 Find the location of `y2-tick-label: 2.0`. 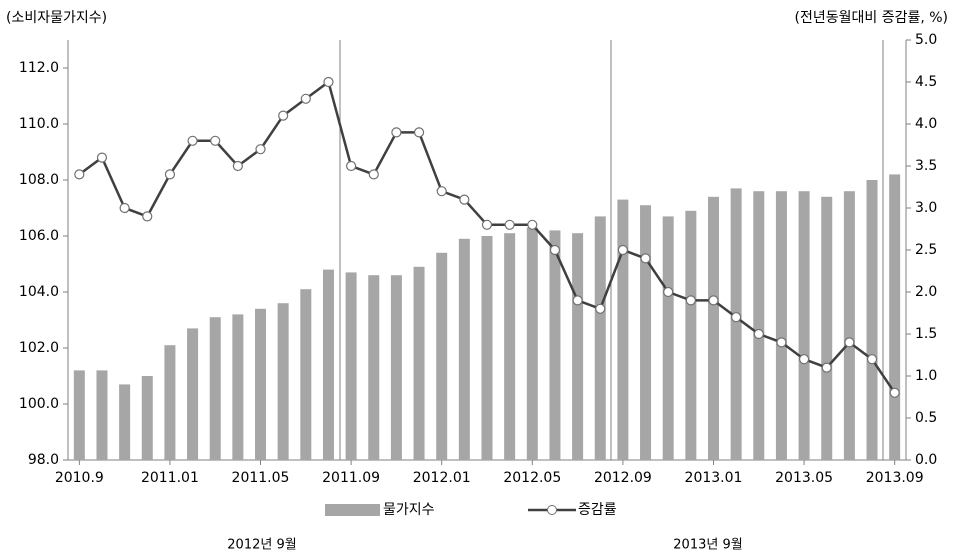

y2-tick-label: 2.0 is located at coordinates (926, 292).